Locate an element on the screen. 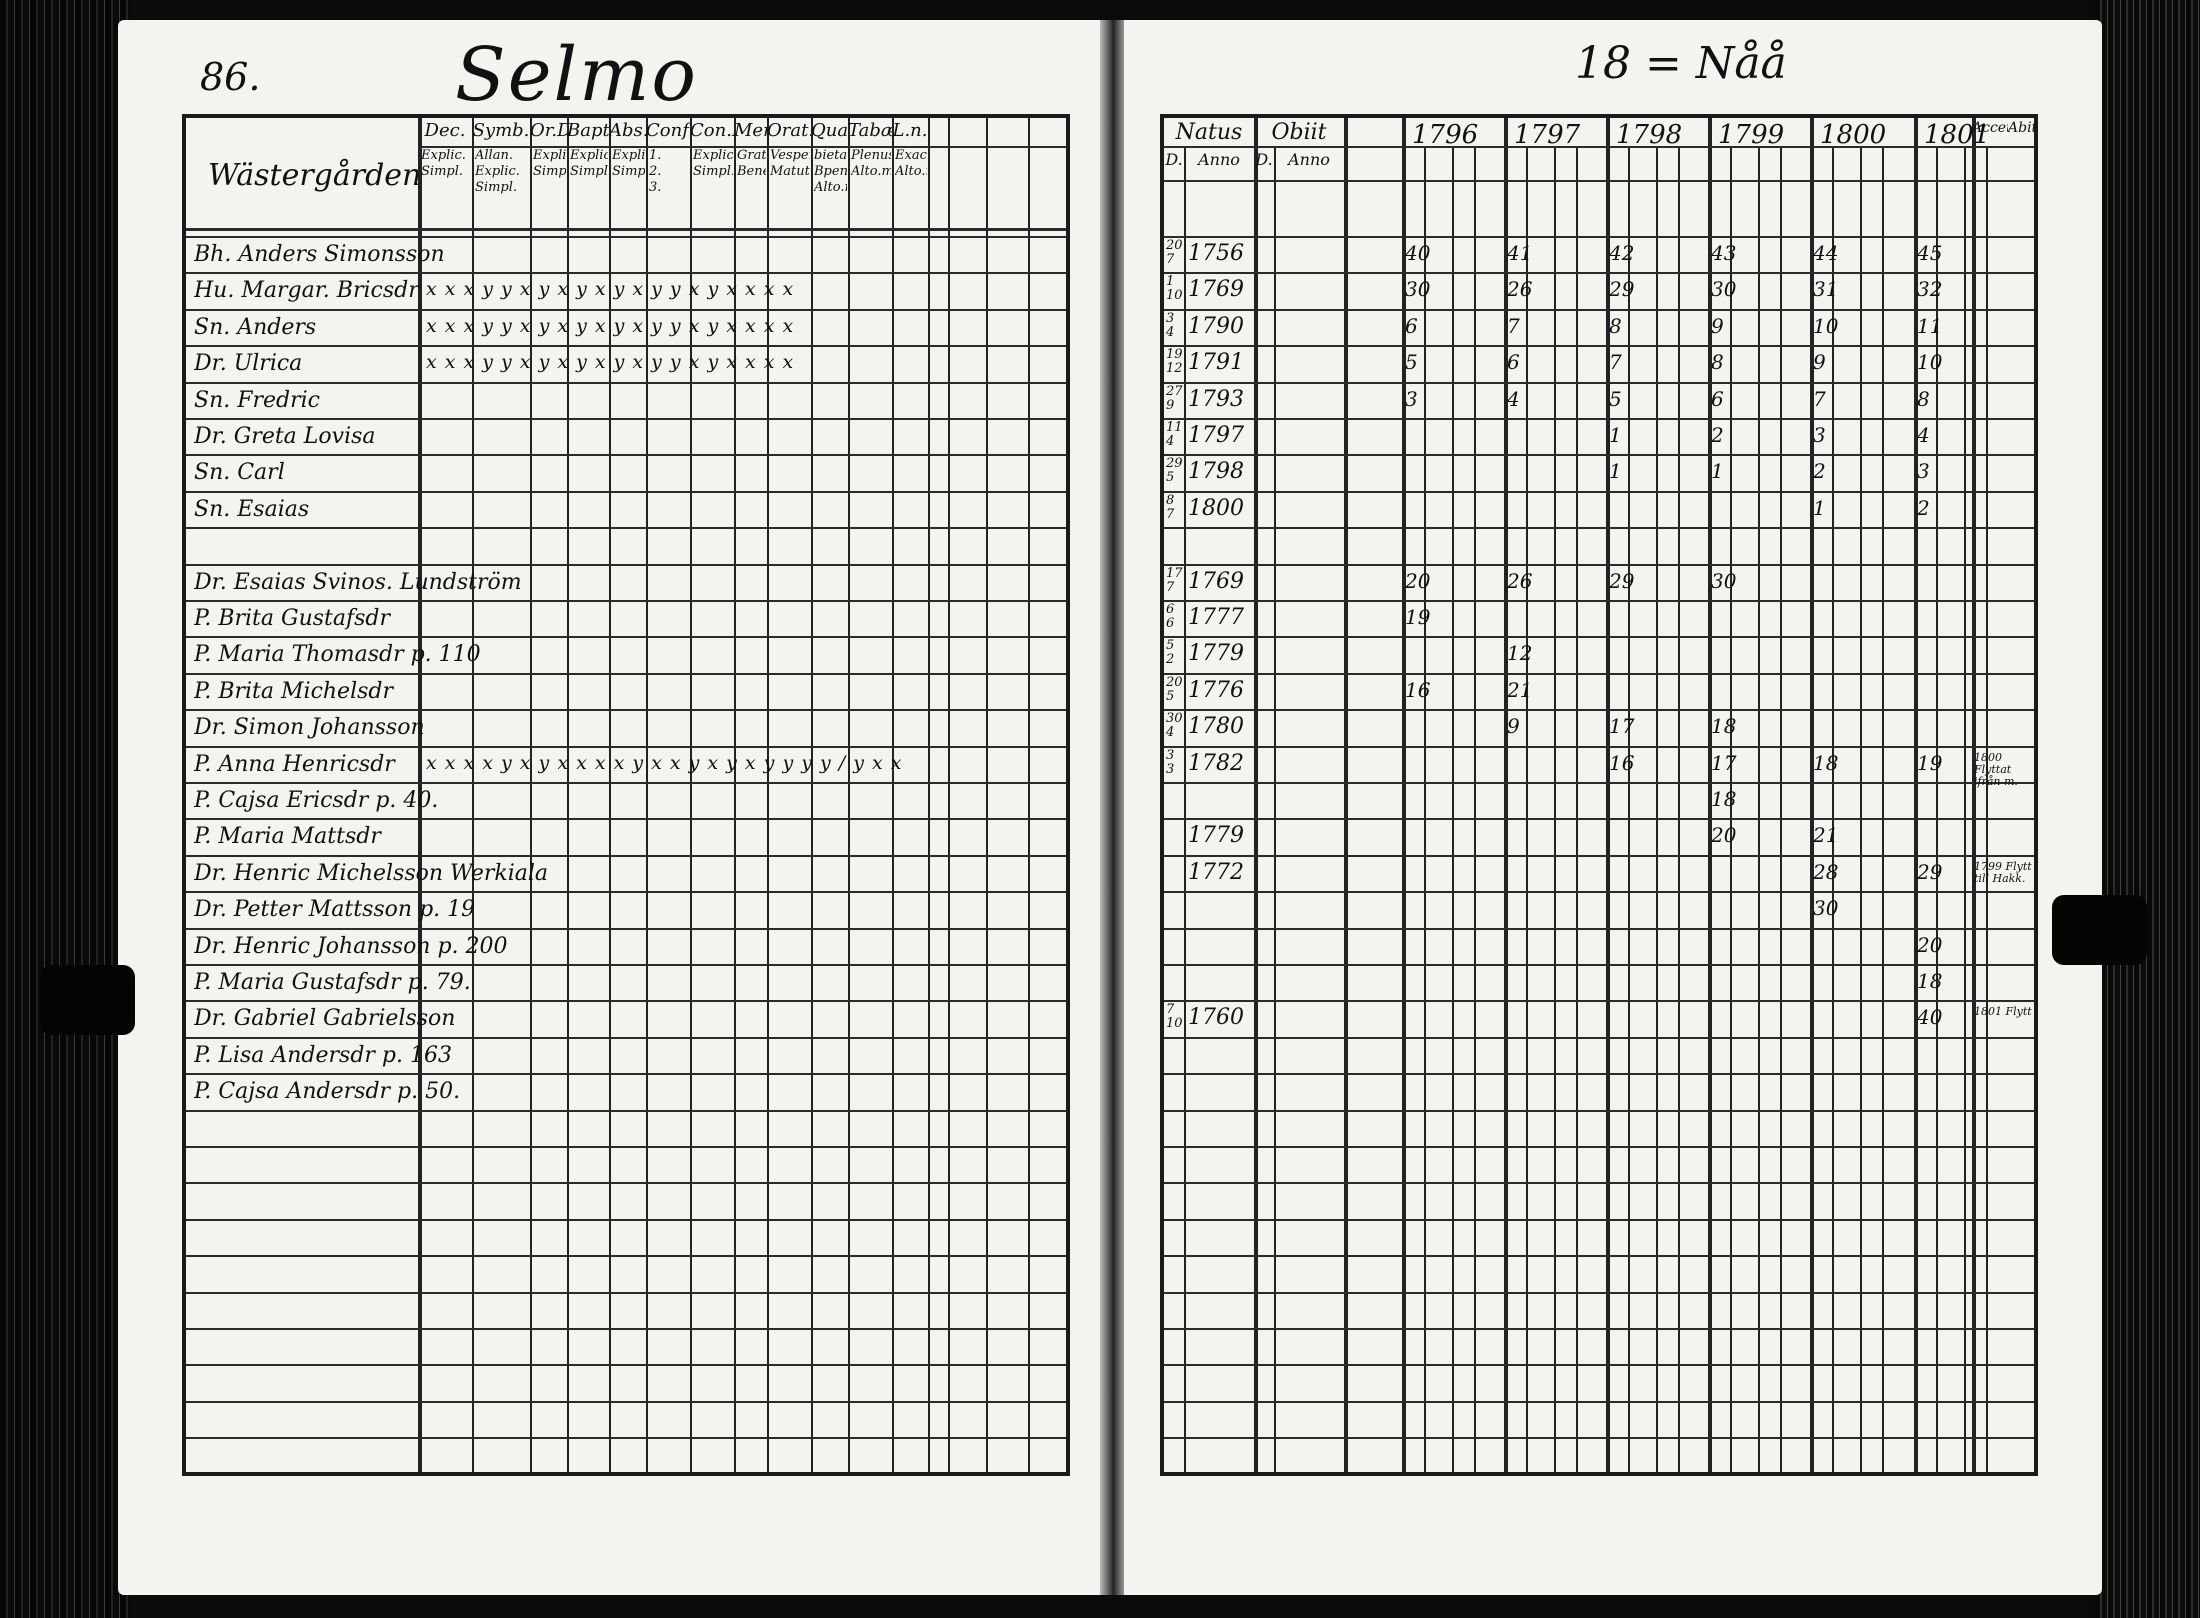 The image size is (2200, 1618). birth-day: 7 10 is located at coordinates (1174, 1017).